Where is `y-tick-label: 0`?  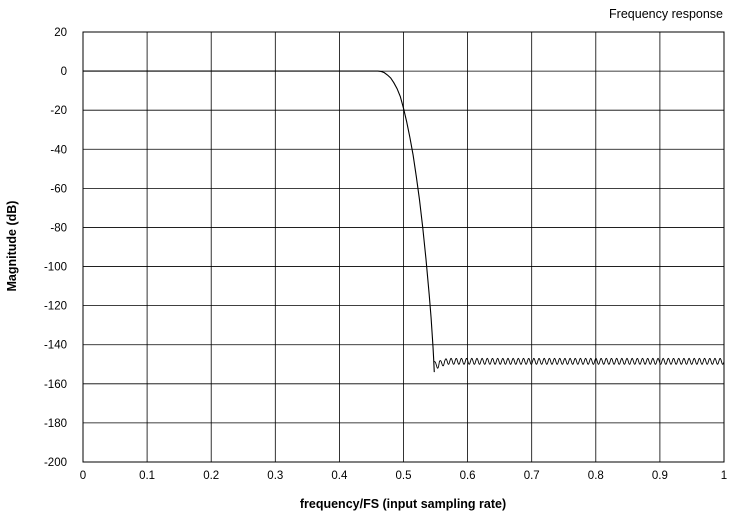
y-tick-label: 0 is located at coordinates (64, 72).